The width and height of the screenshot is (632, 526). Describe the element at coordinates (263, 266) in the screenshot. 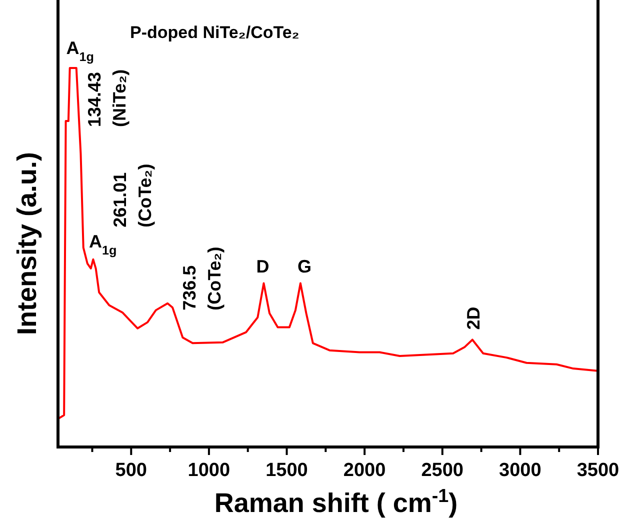

I see `annotation: D` at that location.